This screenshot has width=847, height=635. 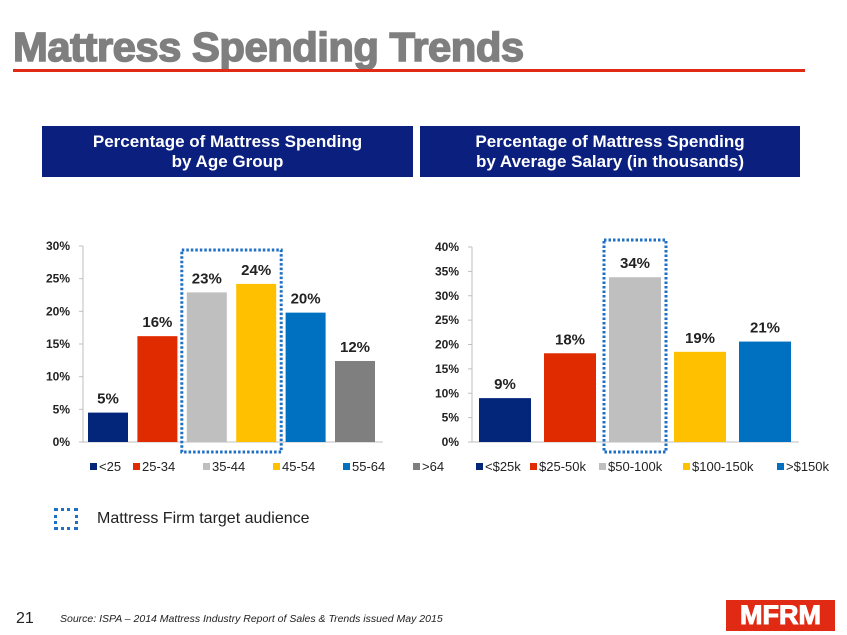 What do you see at coordinates (207, 278) in the screenshot?
I see `age-data-label-2: 23%` at bounding box center [207, 278].